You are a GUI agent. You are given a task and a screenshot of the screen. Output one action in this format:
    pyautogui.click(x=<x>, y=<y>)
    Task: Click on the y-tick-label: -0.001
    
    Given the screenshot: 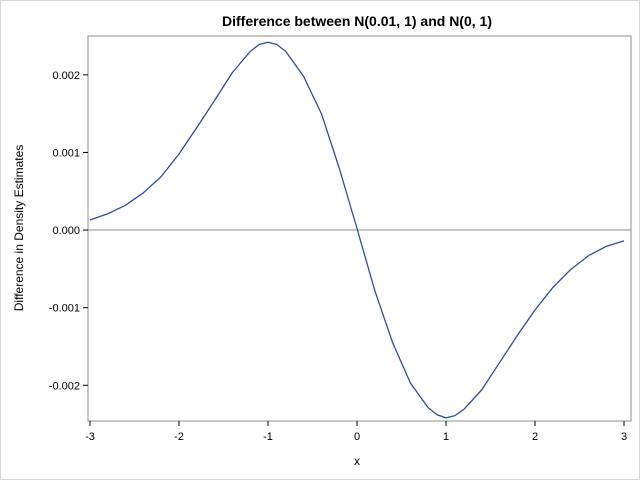 What is the action you would take?
    pyautogui.click(x=64, y=309)
    